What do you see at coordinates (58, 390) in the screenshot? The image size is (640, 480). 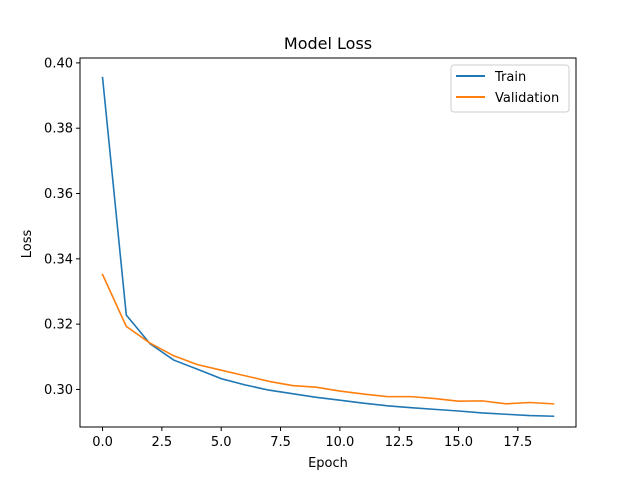 I see `y-tick-label: 0.30` at bounding box center [58, 390].